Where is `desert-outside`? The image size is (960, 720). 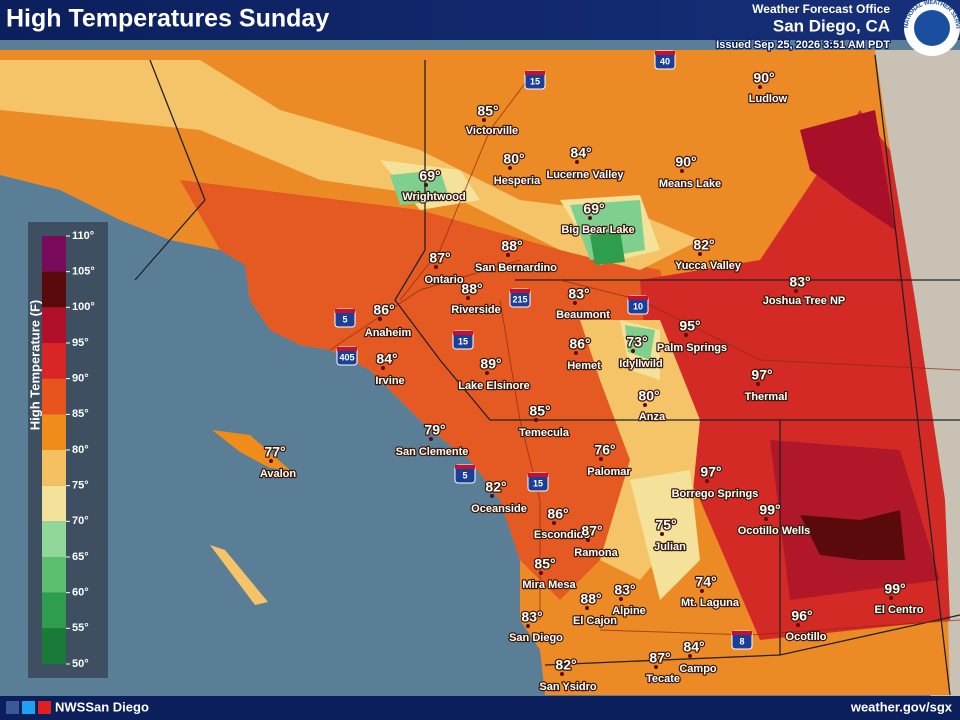 desert-outside is located at coordinates (910, 375).